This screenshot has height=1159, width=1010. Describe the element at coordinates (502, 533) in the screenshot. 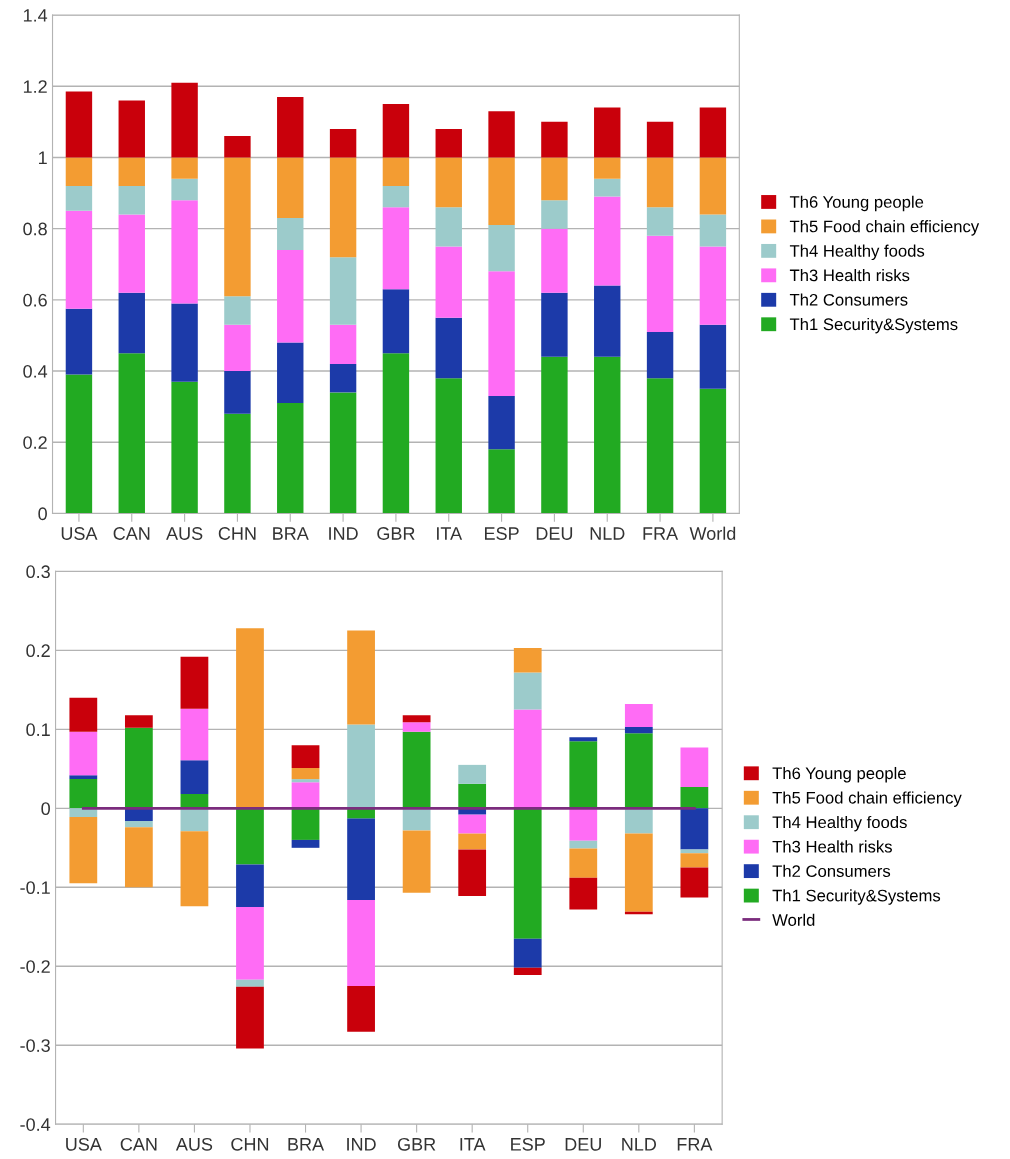

I see `x-tick-label: ESP` at that location.